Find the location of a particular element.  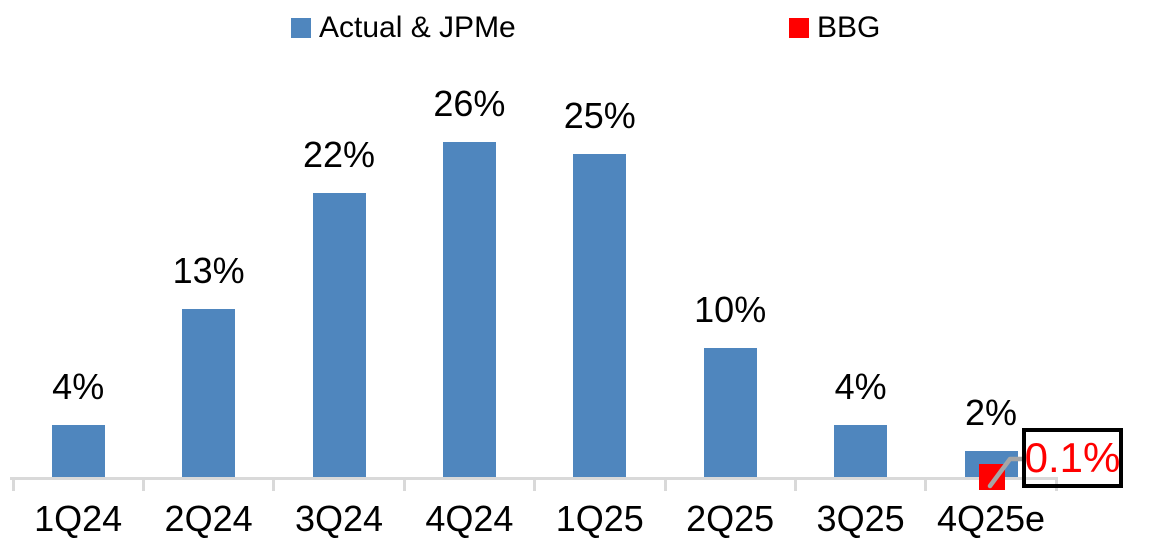

bar-1q24 is located at coordinates (78, 451).